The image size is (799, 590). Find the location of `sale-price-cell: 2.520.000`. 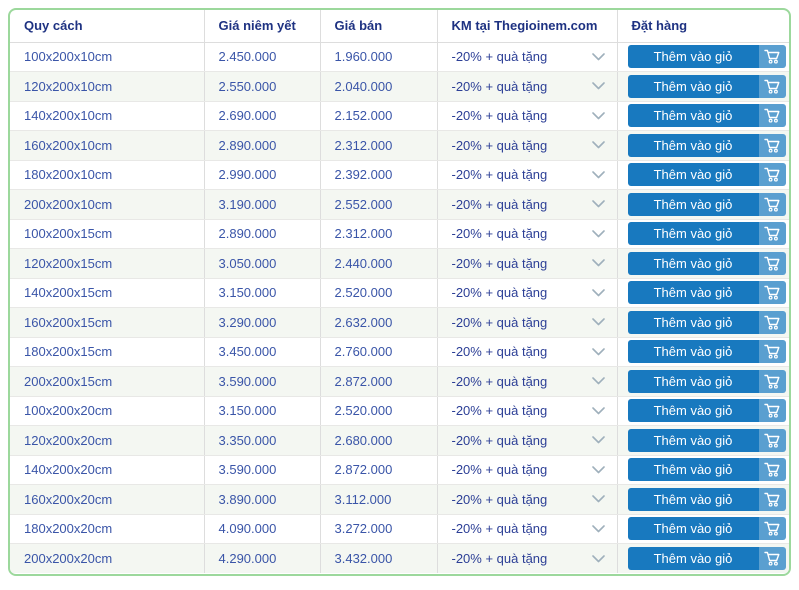

sale-price-cell: 2.520.000 is located at coordinates (379, 293).